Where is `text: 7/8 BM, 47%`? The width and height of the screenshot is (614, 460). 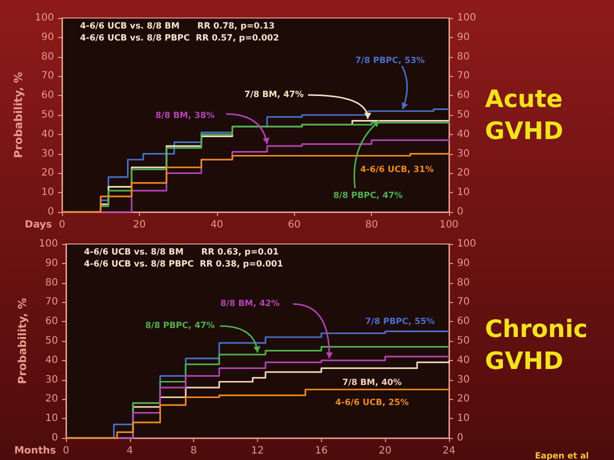 text: 7/8 BM, 47% is located at coordinates (274, 95).